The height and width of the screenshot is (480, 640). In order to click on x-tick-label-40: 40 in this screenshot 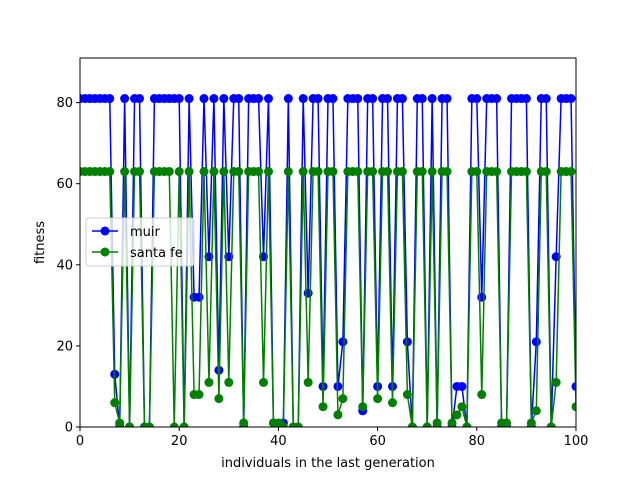, I will do `click(278, 441)`.